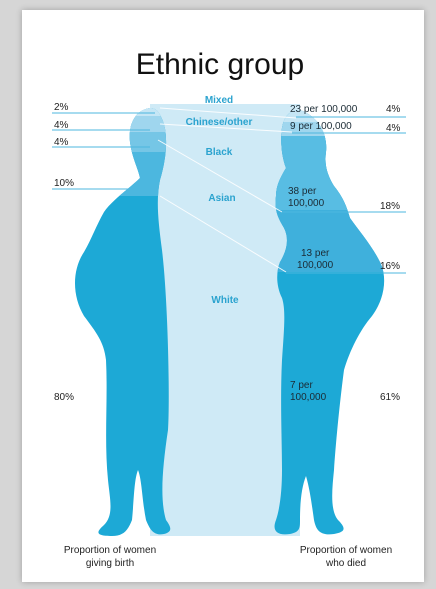  I want to click on rate-black-line1: 13 per, so click(315, 253).